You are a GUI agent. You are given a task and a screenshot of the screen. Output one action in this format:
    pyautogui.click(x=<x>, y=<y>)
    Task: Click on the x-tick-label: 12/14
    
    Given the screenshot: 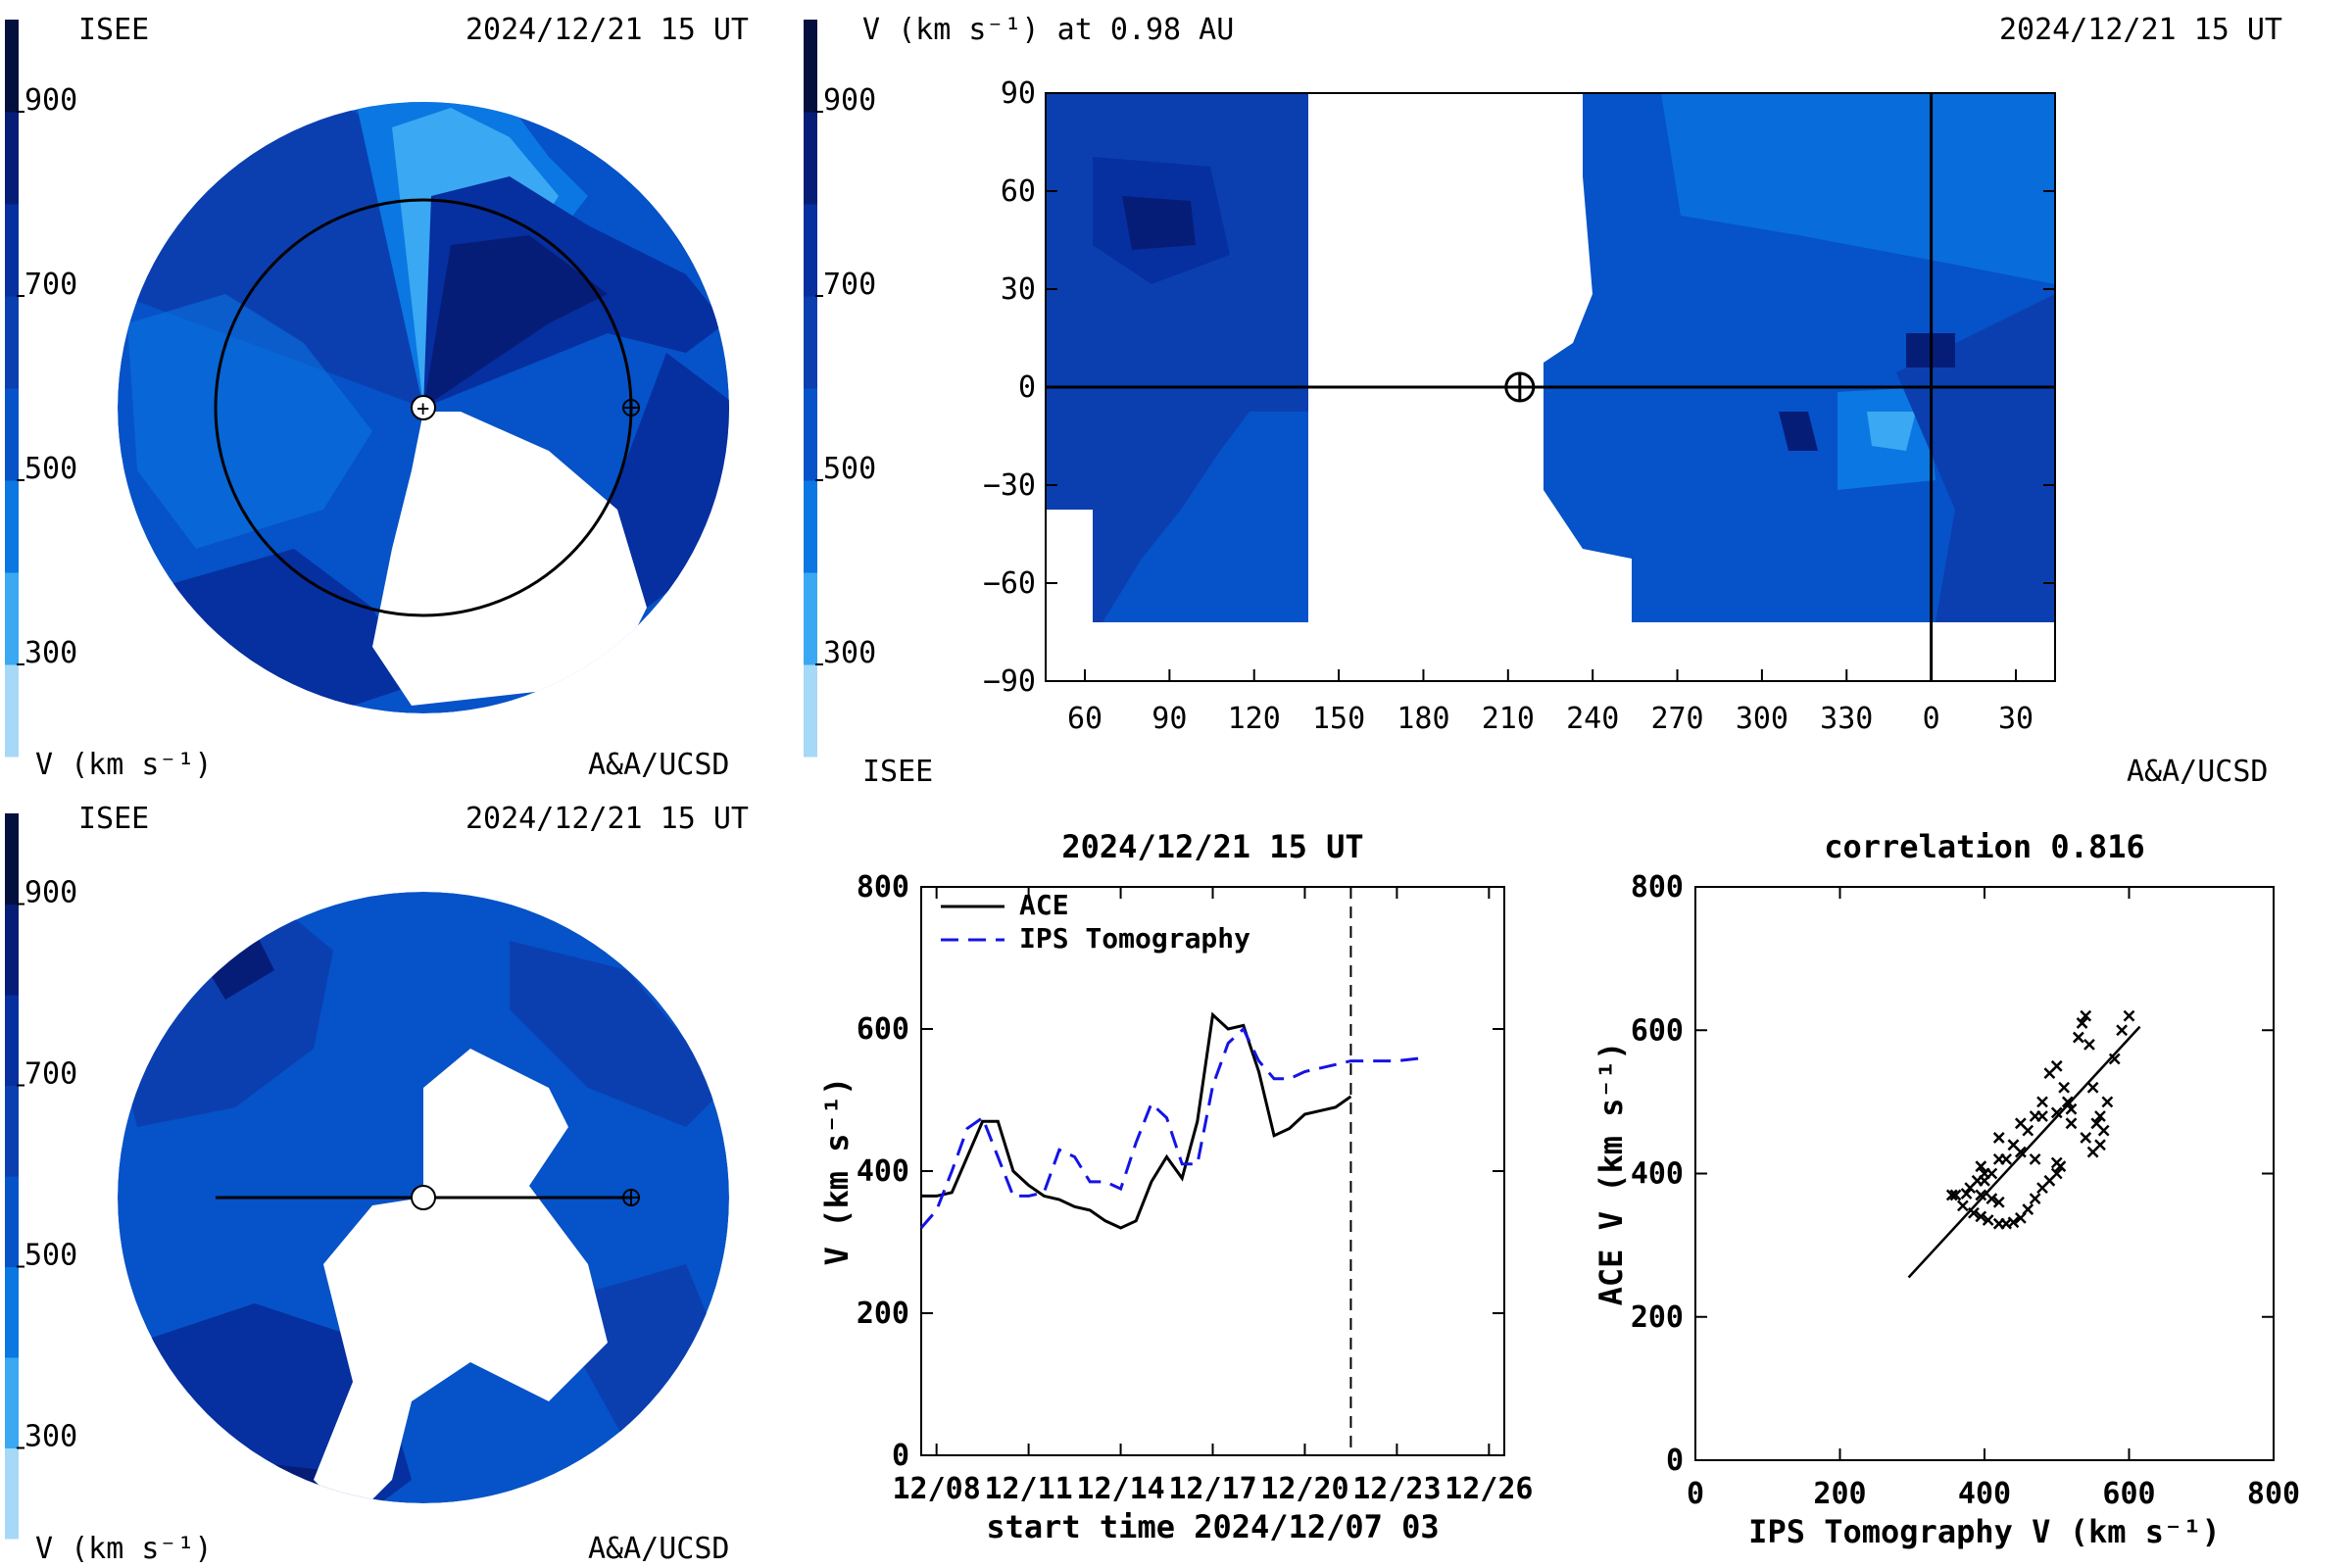 What is the action you would take?
    pyautogui.click(x=1120, y=1489)
    